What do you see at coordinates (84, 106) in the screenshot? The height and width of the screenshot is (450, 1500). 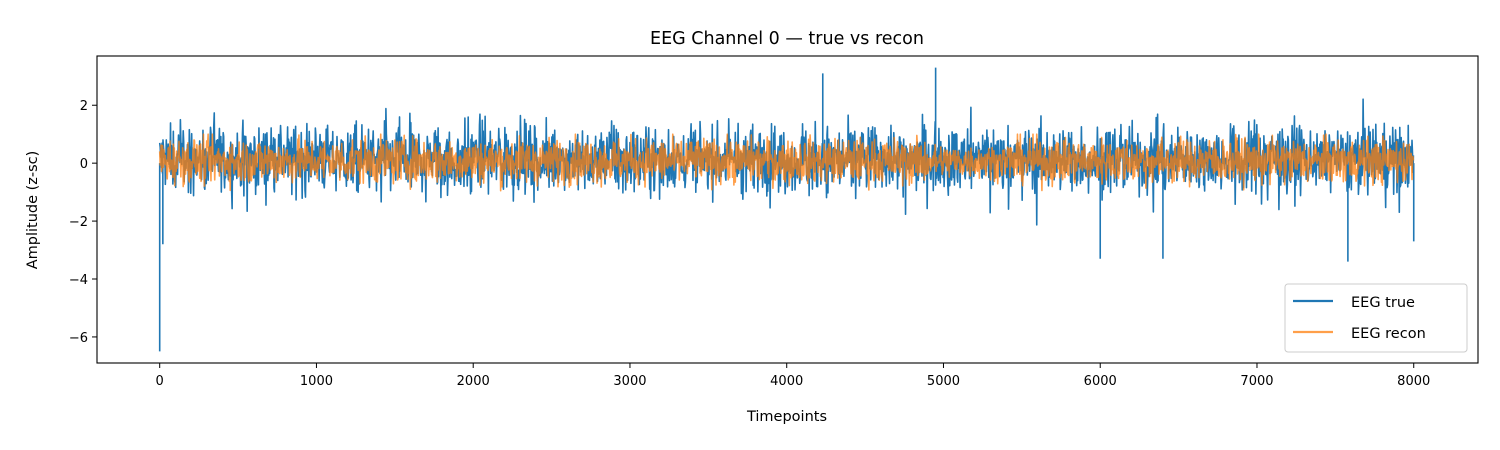 I see `y-tick-label: 2` at bounding box center [84, 106].